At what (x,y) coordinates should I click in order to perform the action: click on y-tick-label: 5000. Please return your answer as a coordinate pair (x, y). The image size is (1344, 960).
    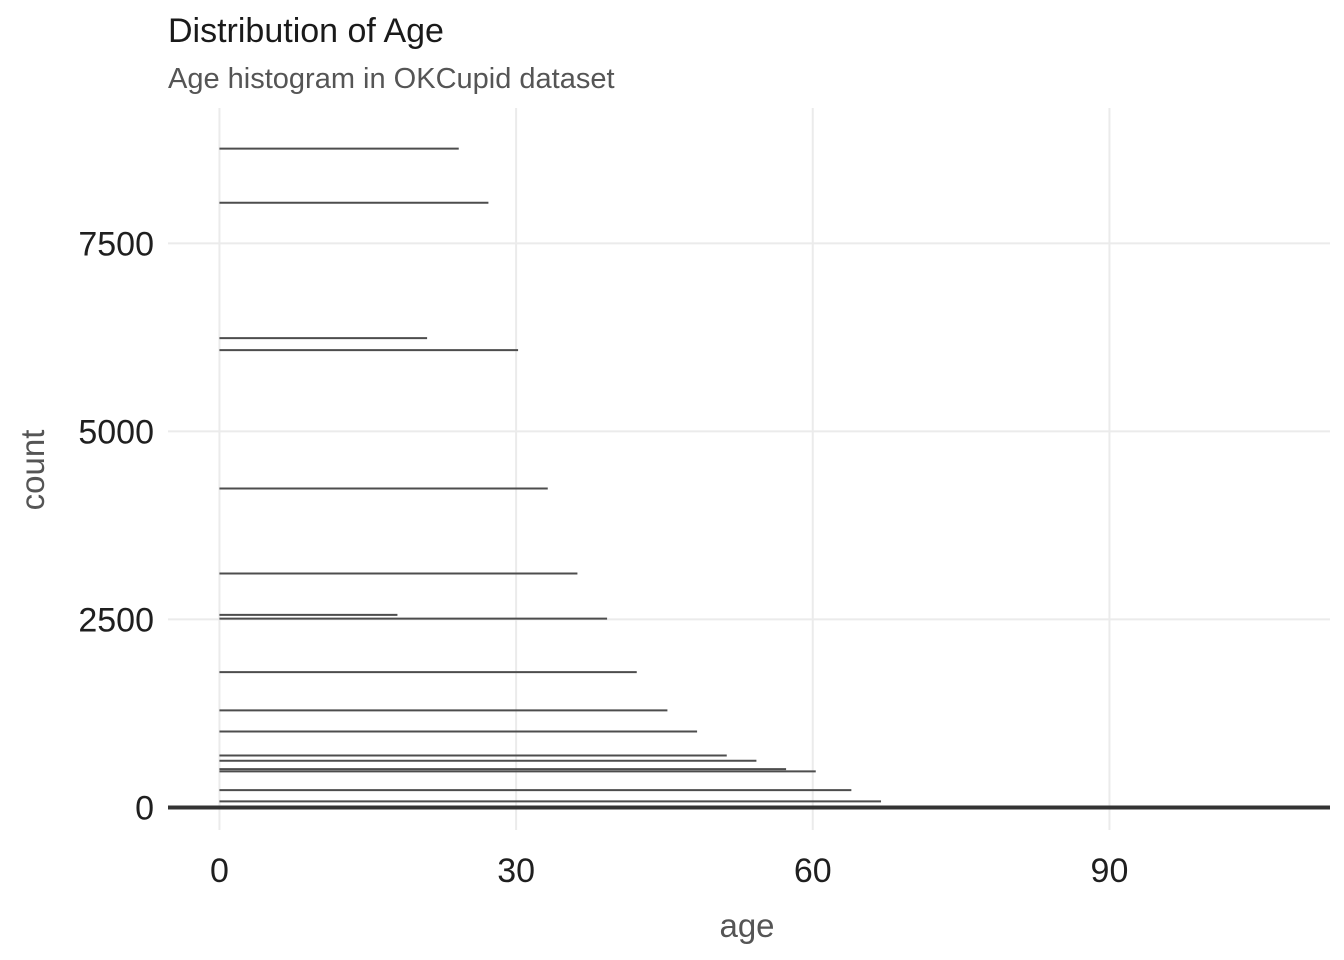
    Looking at the image, I should click on (116, 432).